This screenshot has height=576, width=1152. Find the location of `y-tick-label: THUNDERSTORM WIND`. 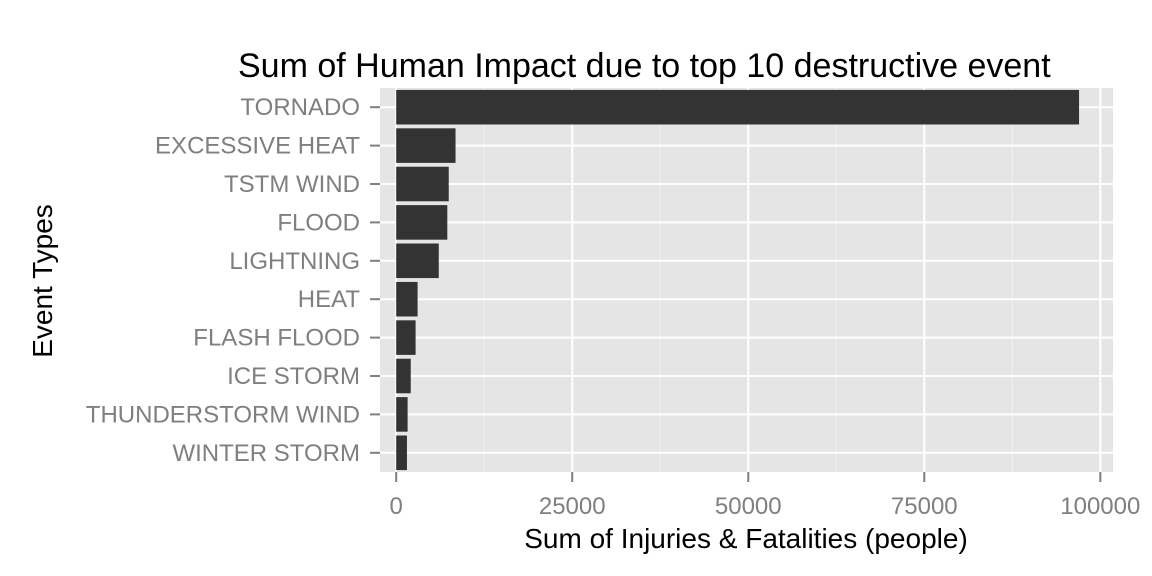

y-tick-label: THUNDERSTORM WIND is located at coordinates (223, 414).